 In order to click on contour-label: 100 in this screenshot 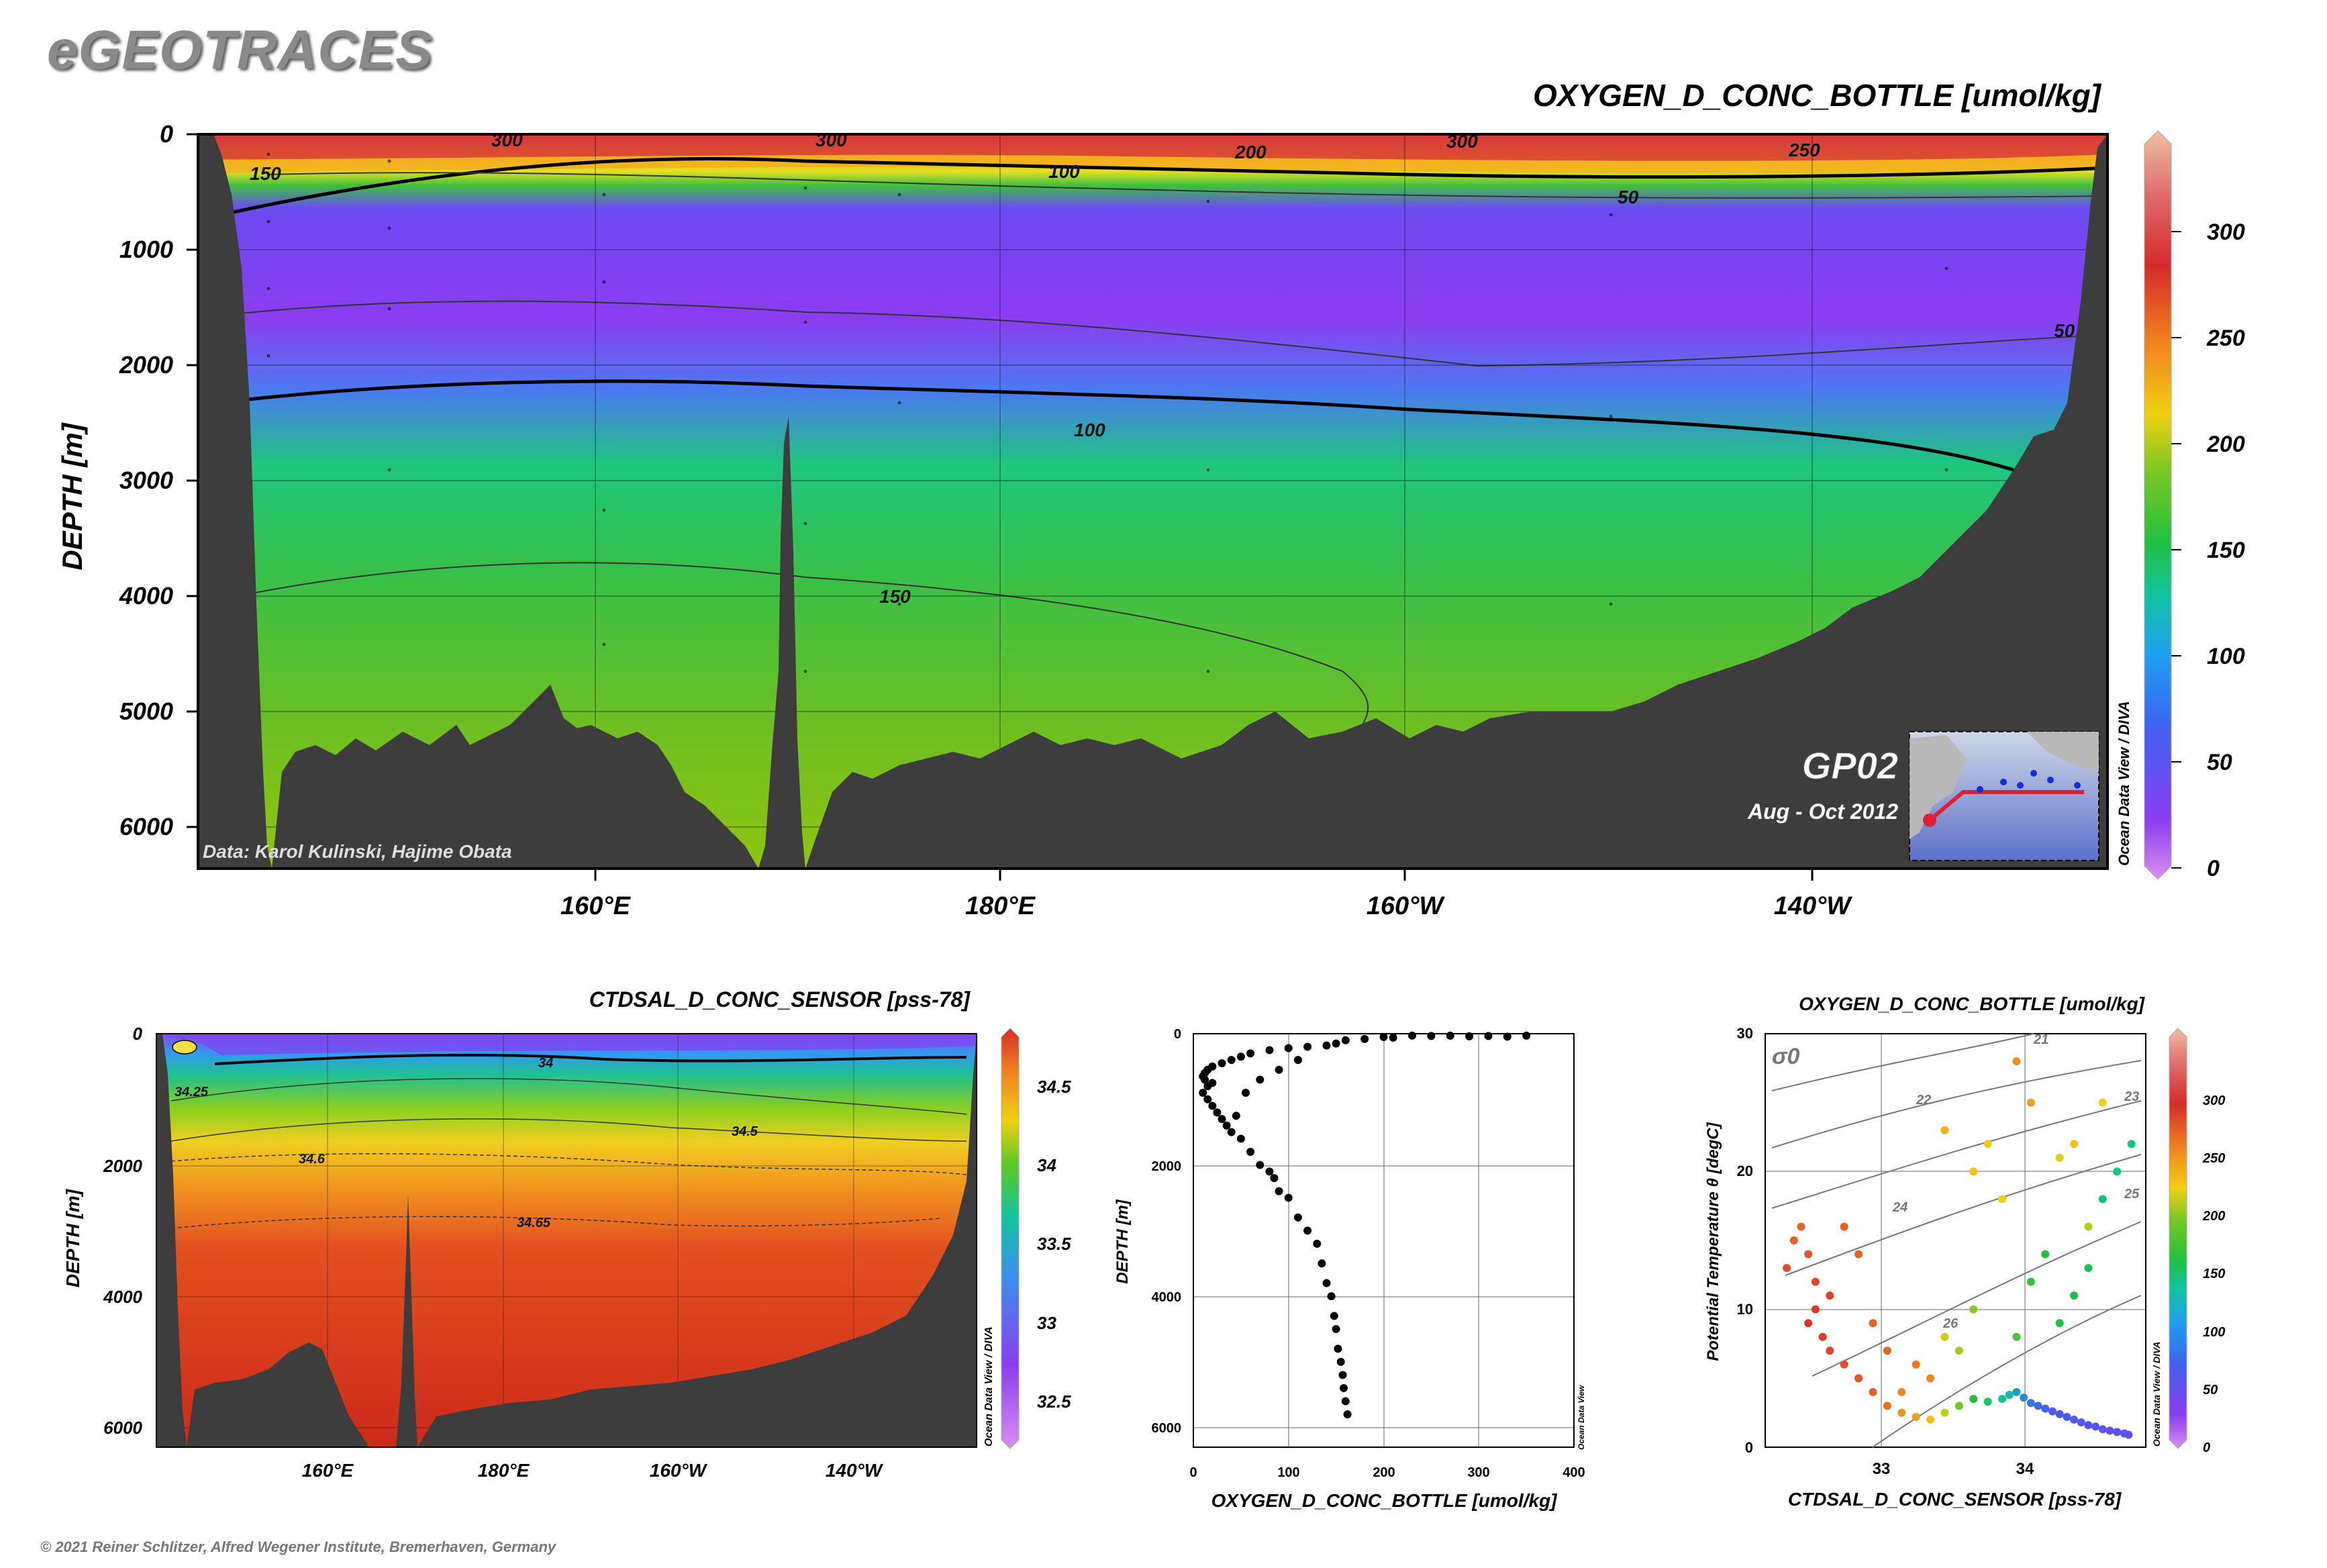, I will do `click(1089, 430)`.